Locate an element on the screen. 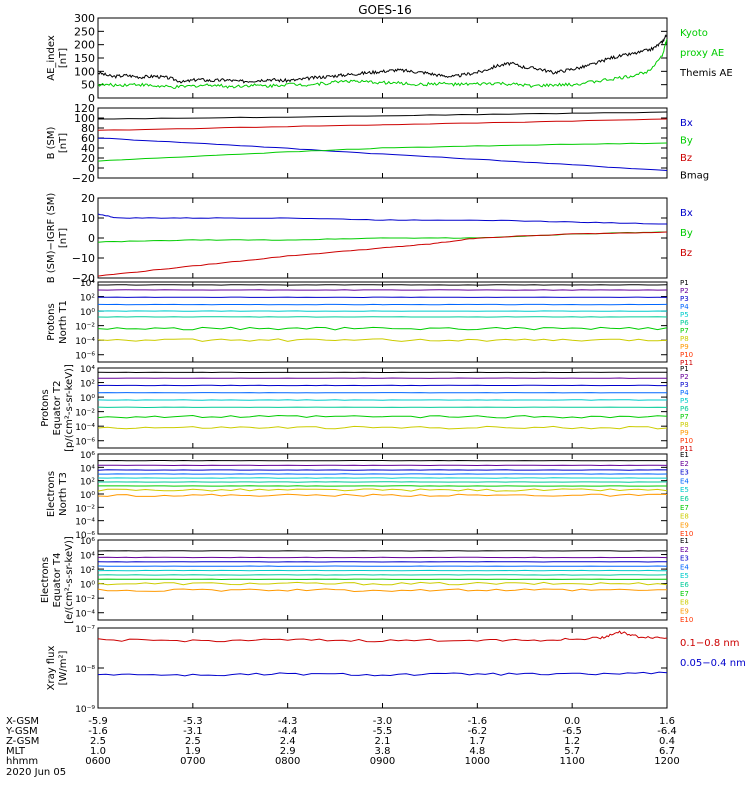  legend-entry: Bmag is located at coordinates (694, 176).